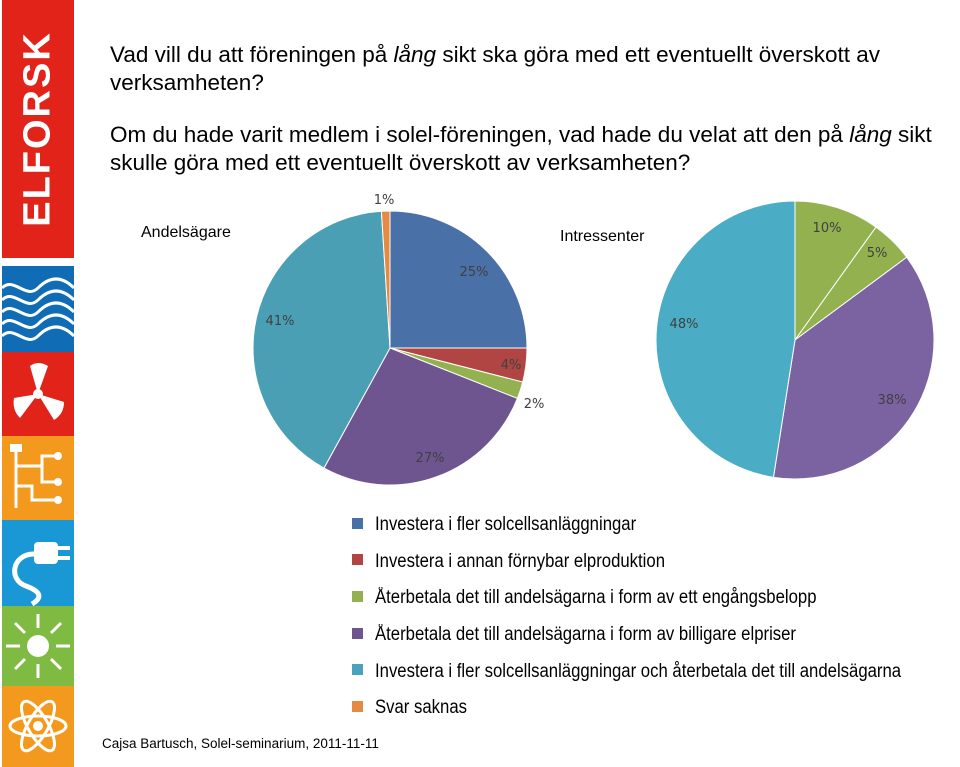 This screenshot has height=767, width=960. I want to click on slice-data-label: 25%, so click(474, 272).